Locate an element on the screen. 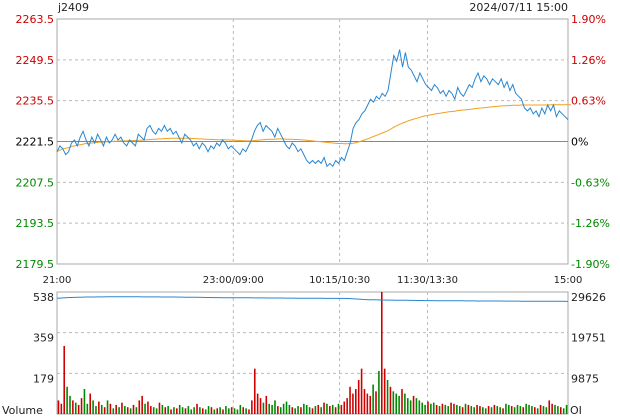 The image size is (620, 420). time-tick-label: 10:15/10:30 is located at coordinates (339, 280).